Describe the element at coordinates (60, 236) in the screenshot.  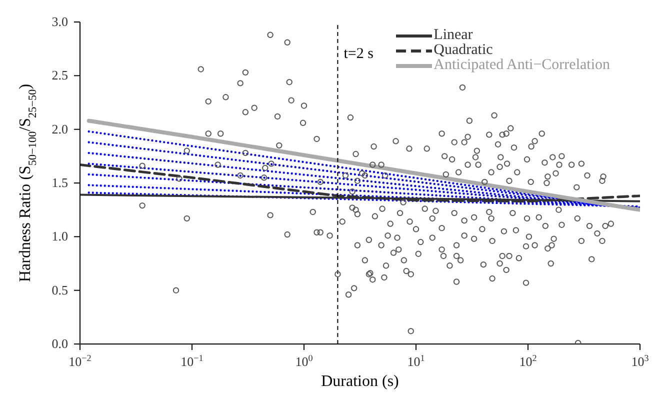
I see `y-tick-label: 1.0` at that location.